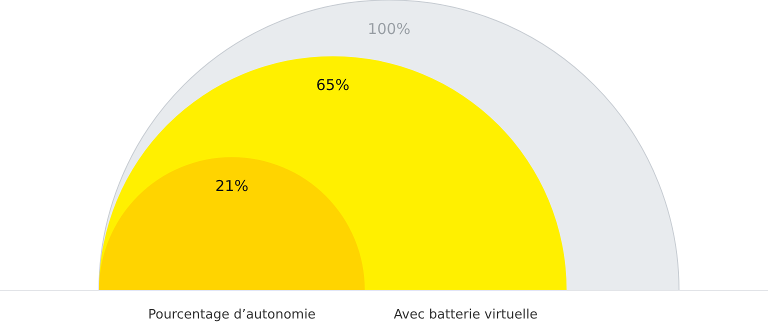 This screenshot has width=768, height=330. I want to click on data-label: 100%, so click(389, 29).